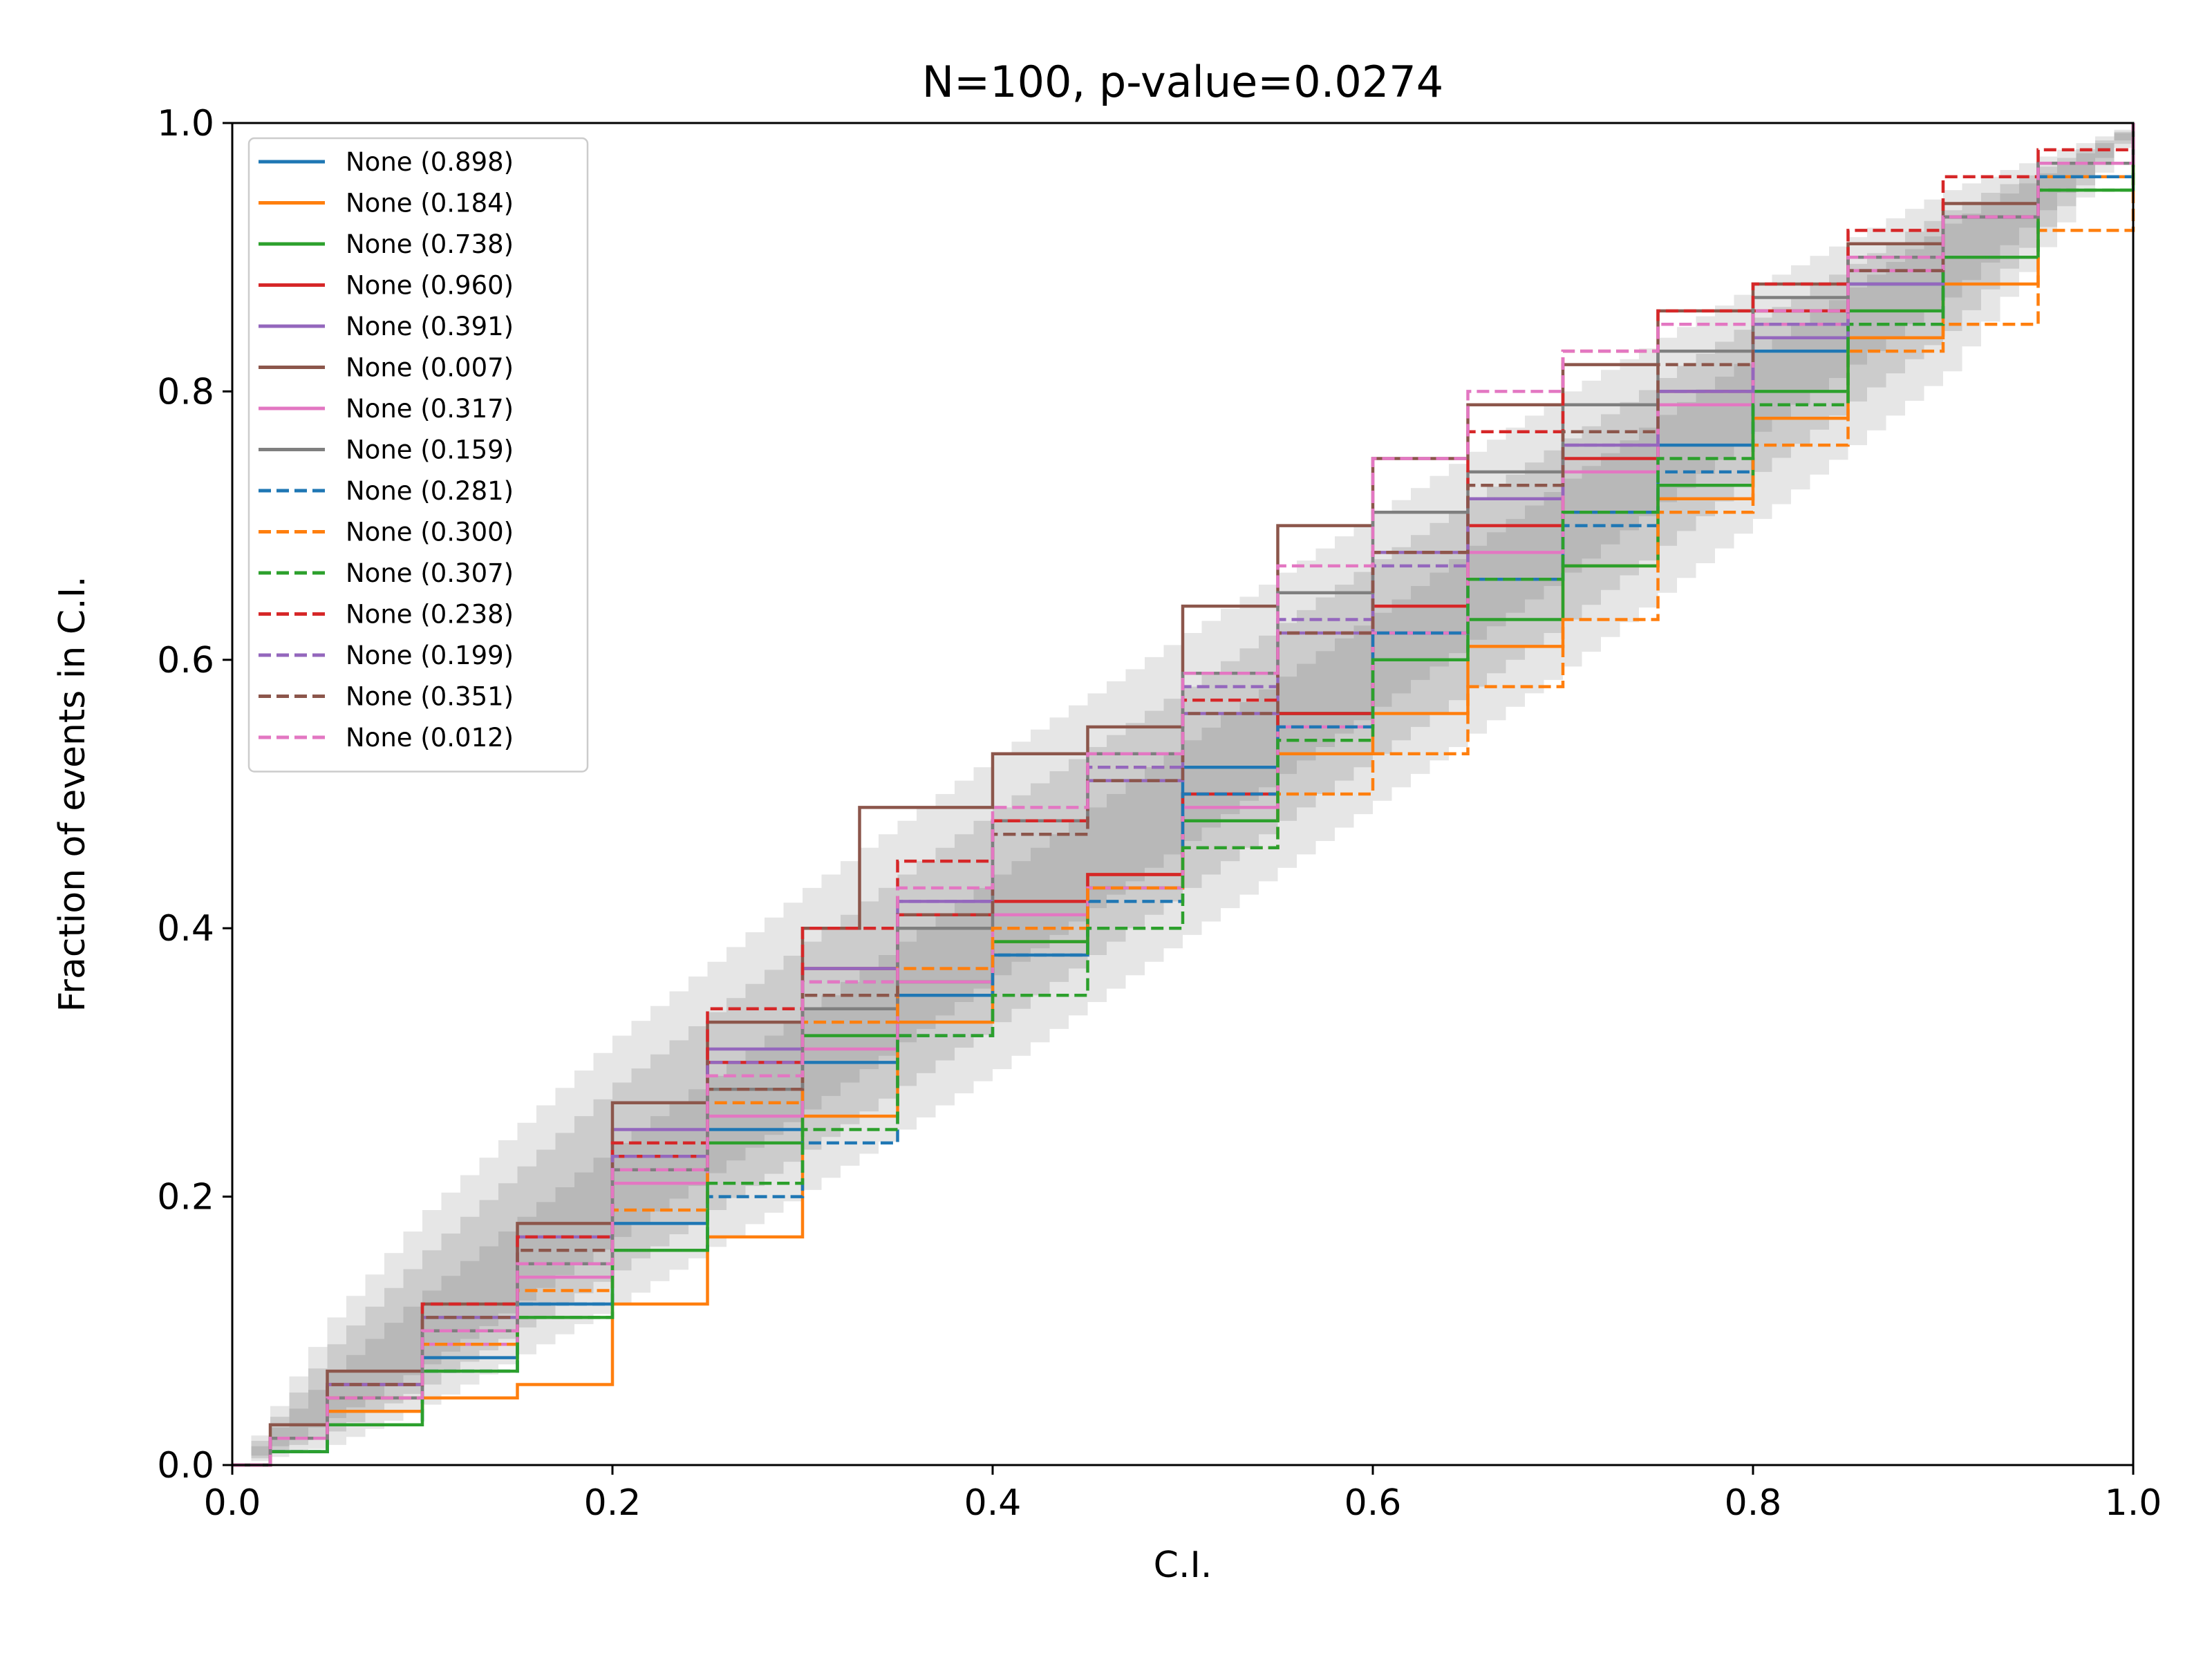 This screenshot has height=1662, width=2212. What do you see at coordinates (185, 124) in the screenshot?
I see `y-tick-label: 1.0` at bounding box center [185, 124].